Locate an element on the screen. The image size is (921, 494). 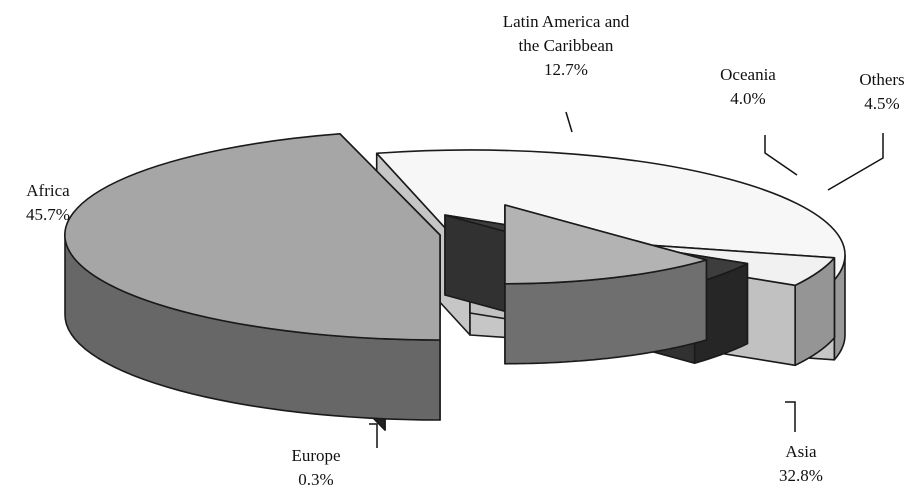
slice-value-label: 0.3% is located at coordinates (315, 479).